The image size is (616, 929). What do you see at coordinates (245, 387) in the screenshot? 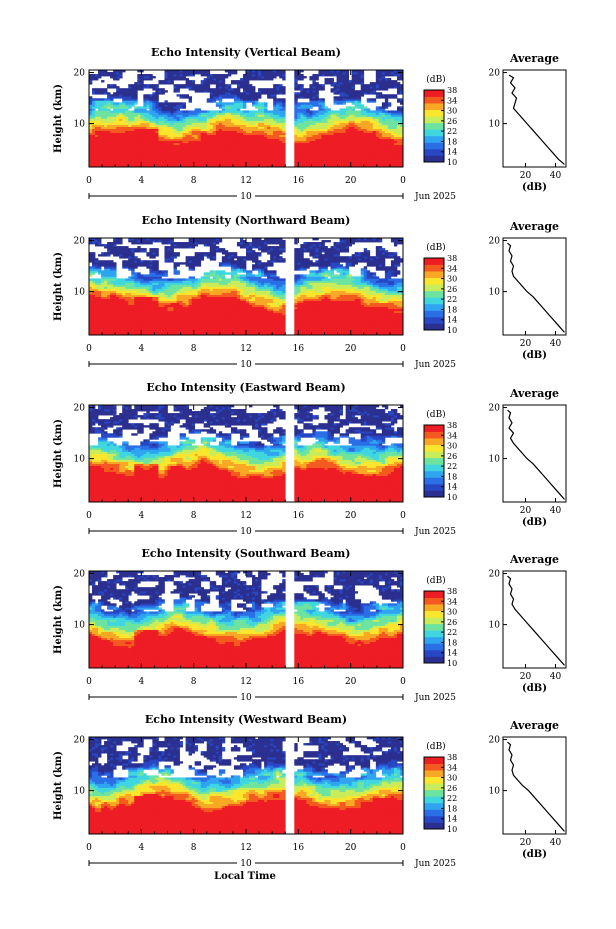
I see `panel-title: Echo Intensity (Eastward Beam)` at bounding box center [245, 387].